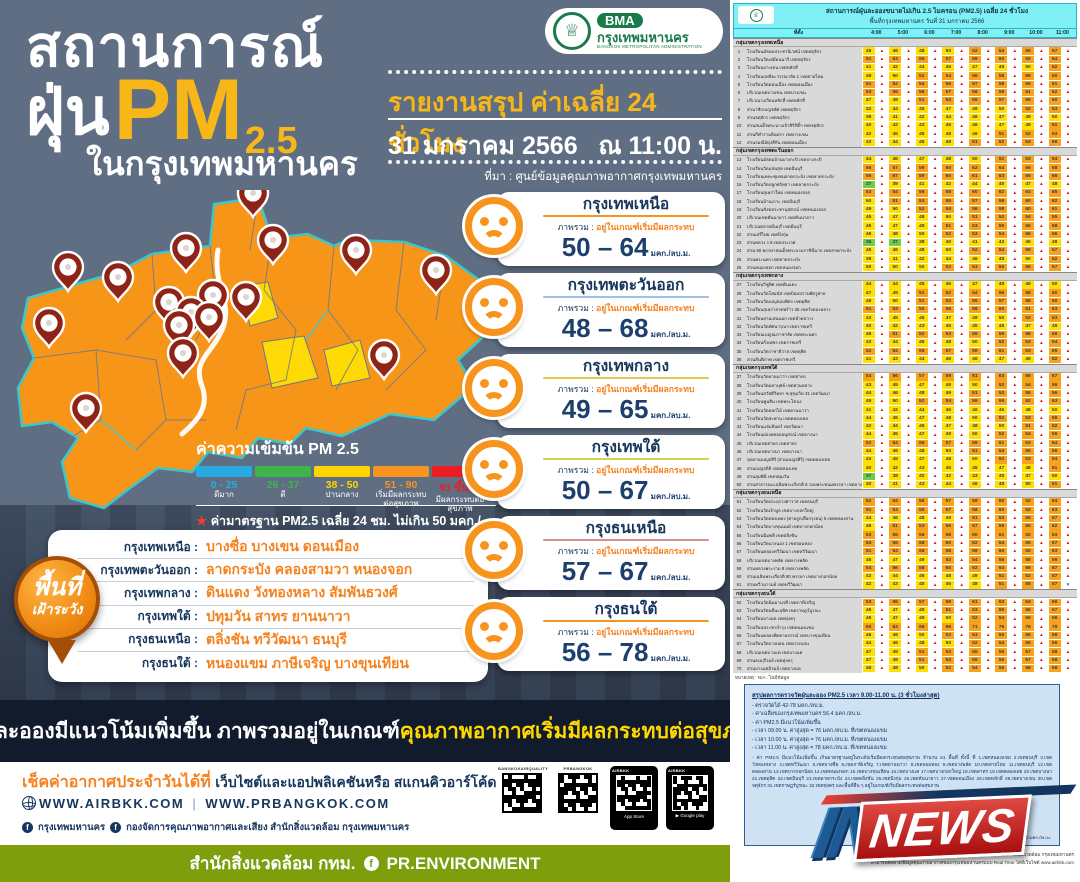 The height and width of the screenshot is (882, 1080). Describe the element at coordinates (948, 59) in the screenshot. I see `pm-value-cell: 57` at that location.